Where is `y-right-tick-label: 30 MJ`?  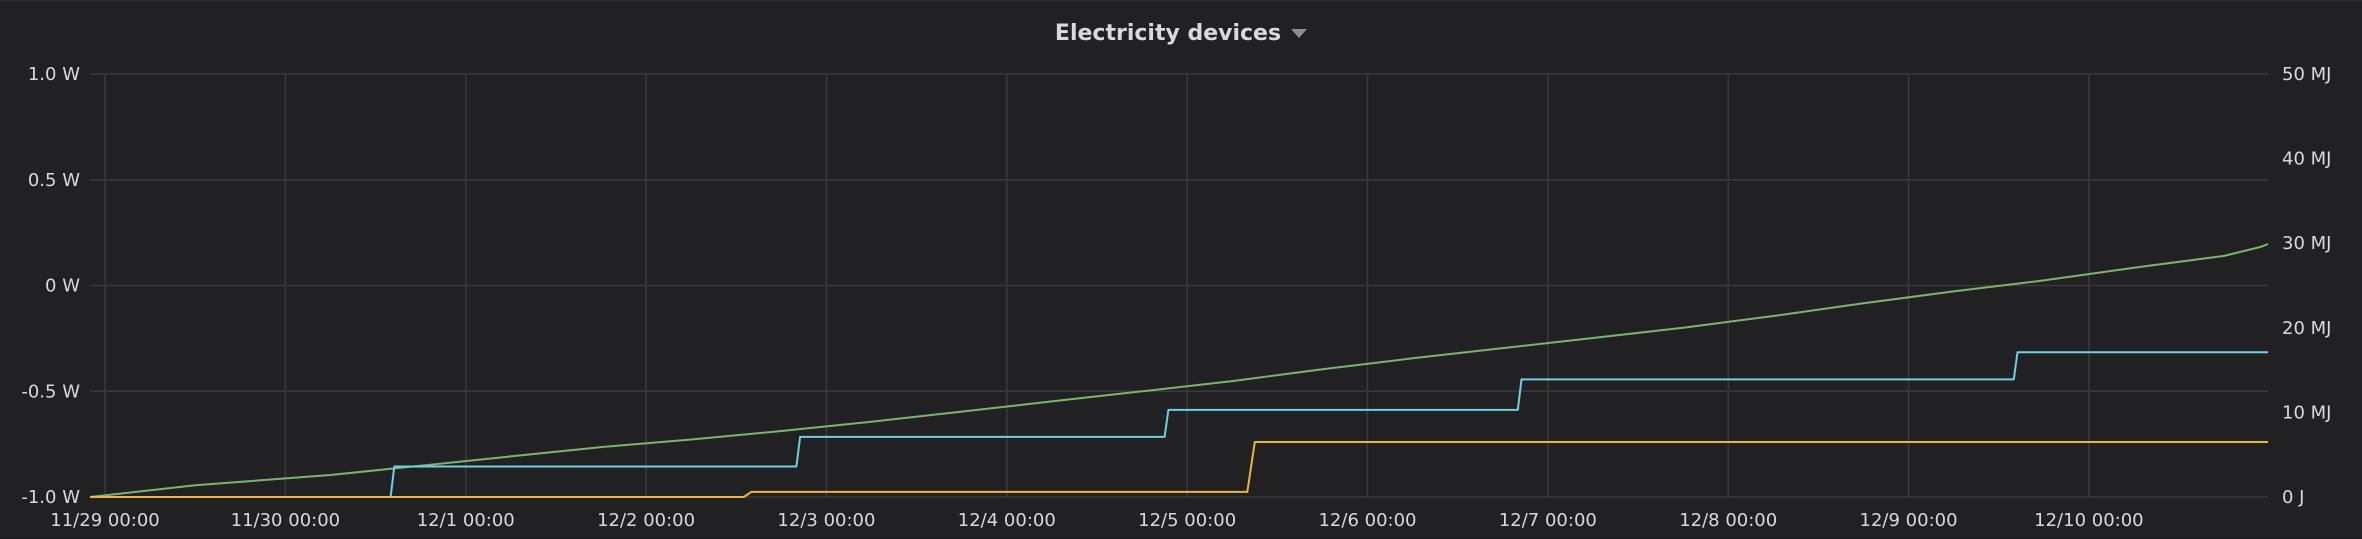
y-right-tick-label: 30 MJ is located at coordinates (2306, 243).